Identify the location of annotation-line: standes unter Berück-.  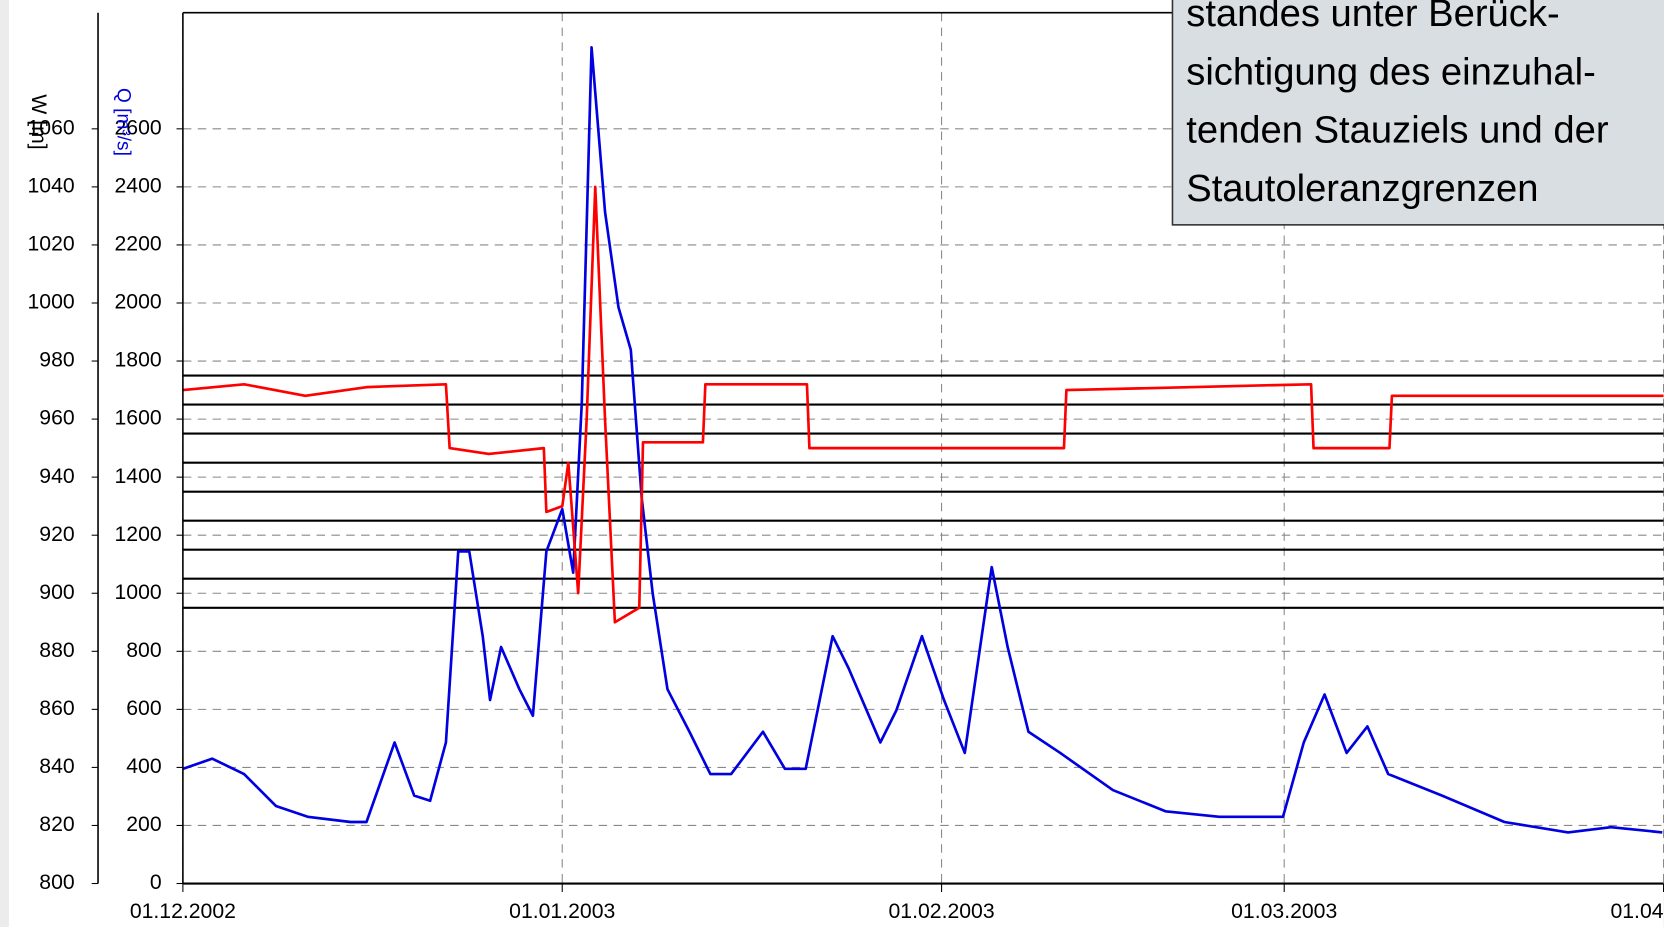
(1372, 17).